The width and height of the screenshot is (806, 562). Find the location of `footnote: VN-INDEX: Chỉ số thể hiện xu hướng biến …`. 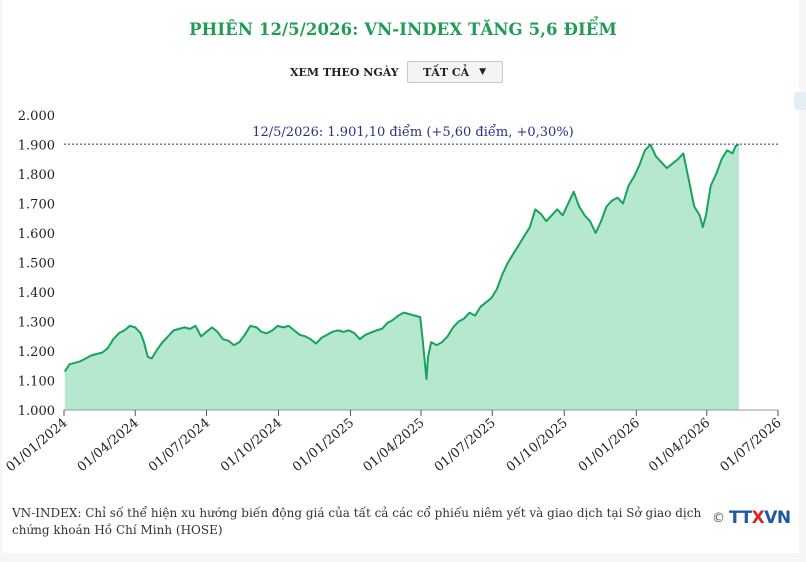

footnote: VN-INDEX: Chỉ số thể hiện xu hướng biến … is located at coordinates (357, 521).